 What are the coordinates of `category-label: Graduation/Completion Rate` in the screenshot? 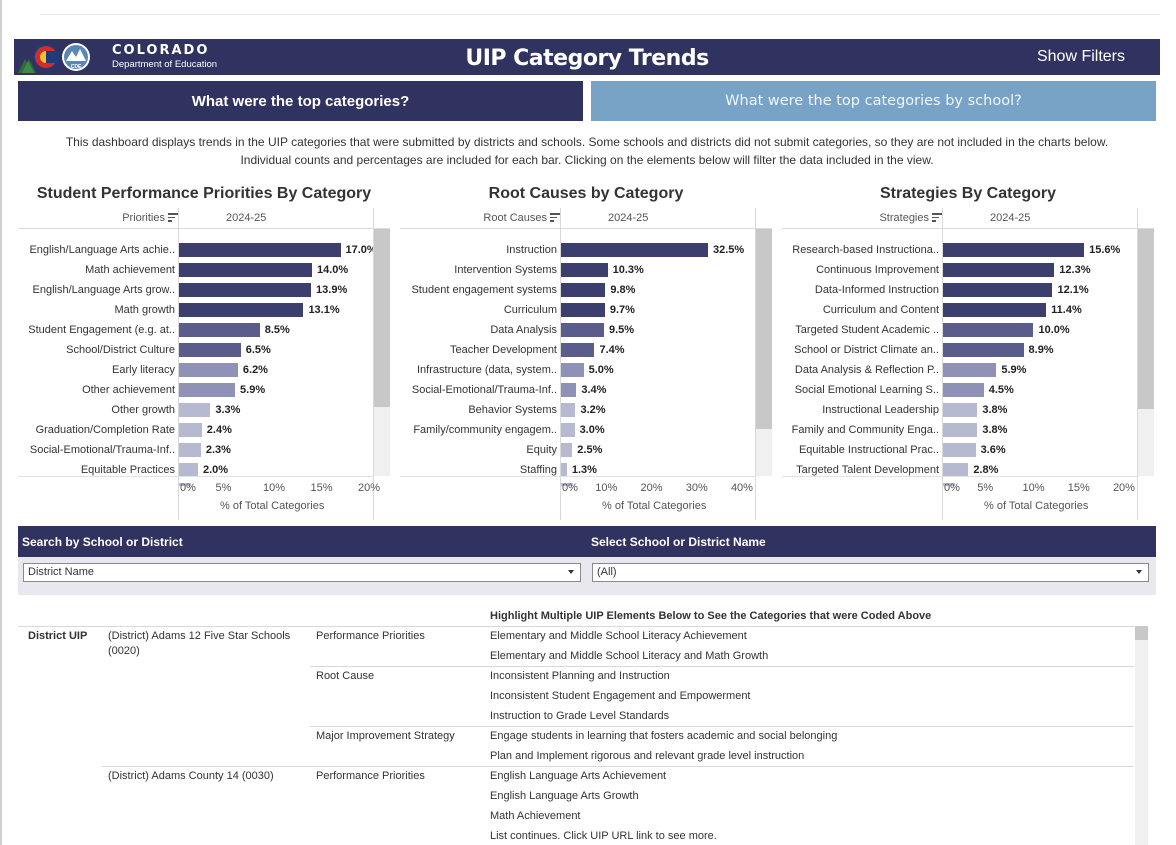 It's located at (105, 430).